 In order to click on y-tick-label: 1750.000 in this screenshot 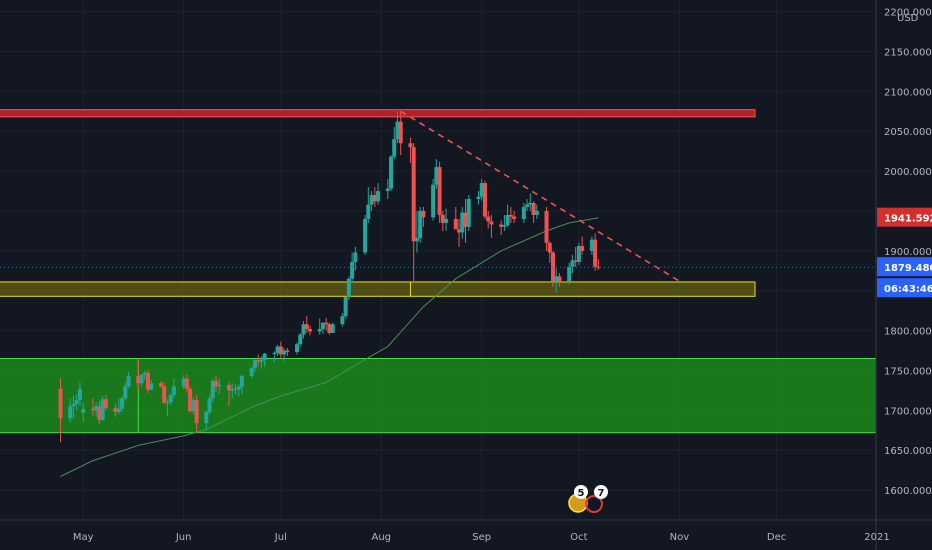, I will do `click(908, 371)`.